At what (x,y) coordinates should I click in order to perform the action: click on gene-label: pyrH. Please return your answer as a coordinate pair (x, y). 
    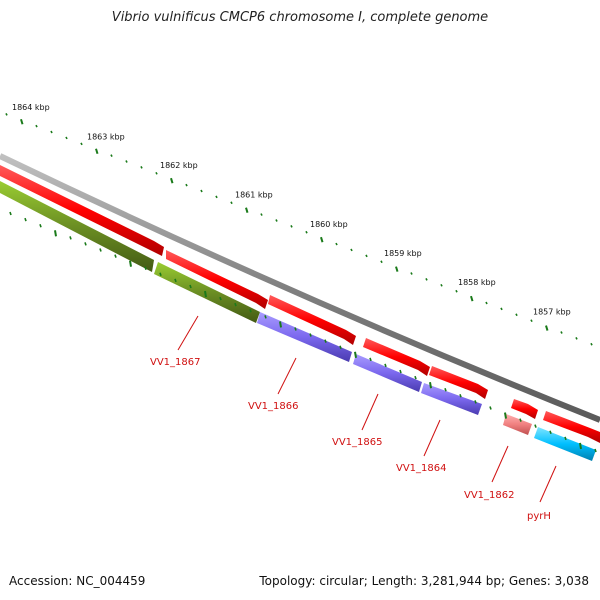
    Looking at the image, I should click on (539, 516).